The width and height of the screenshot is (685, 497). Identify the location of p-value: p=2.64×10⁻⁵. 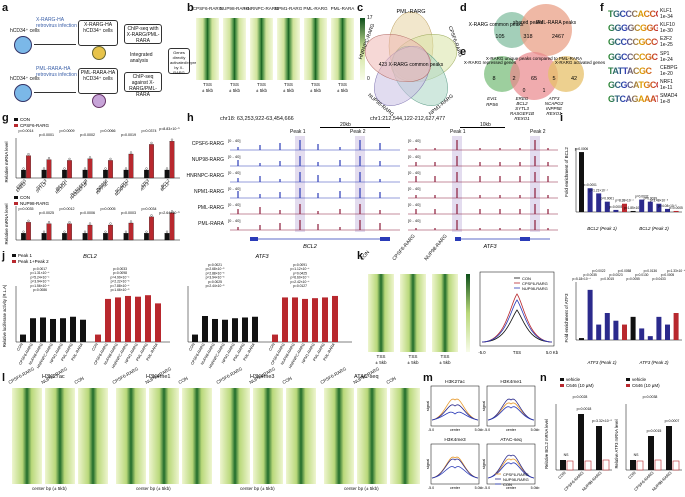
(169, 213).